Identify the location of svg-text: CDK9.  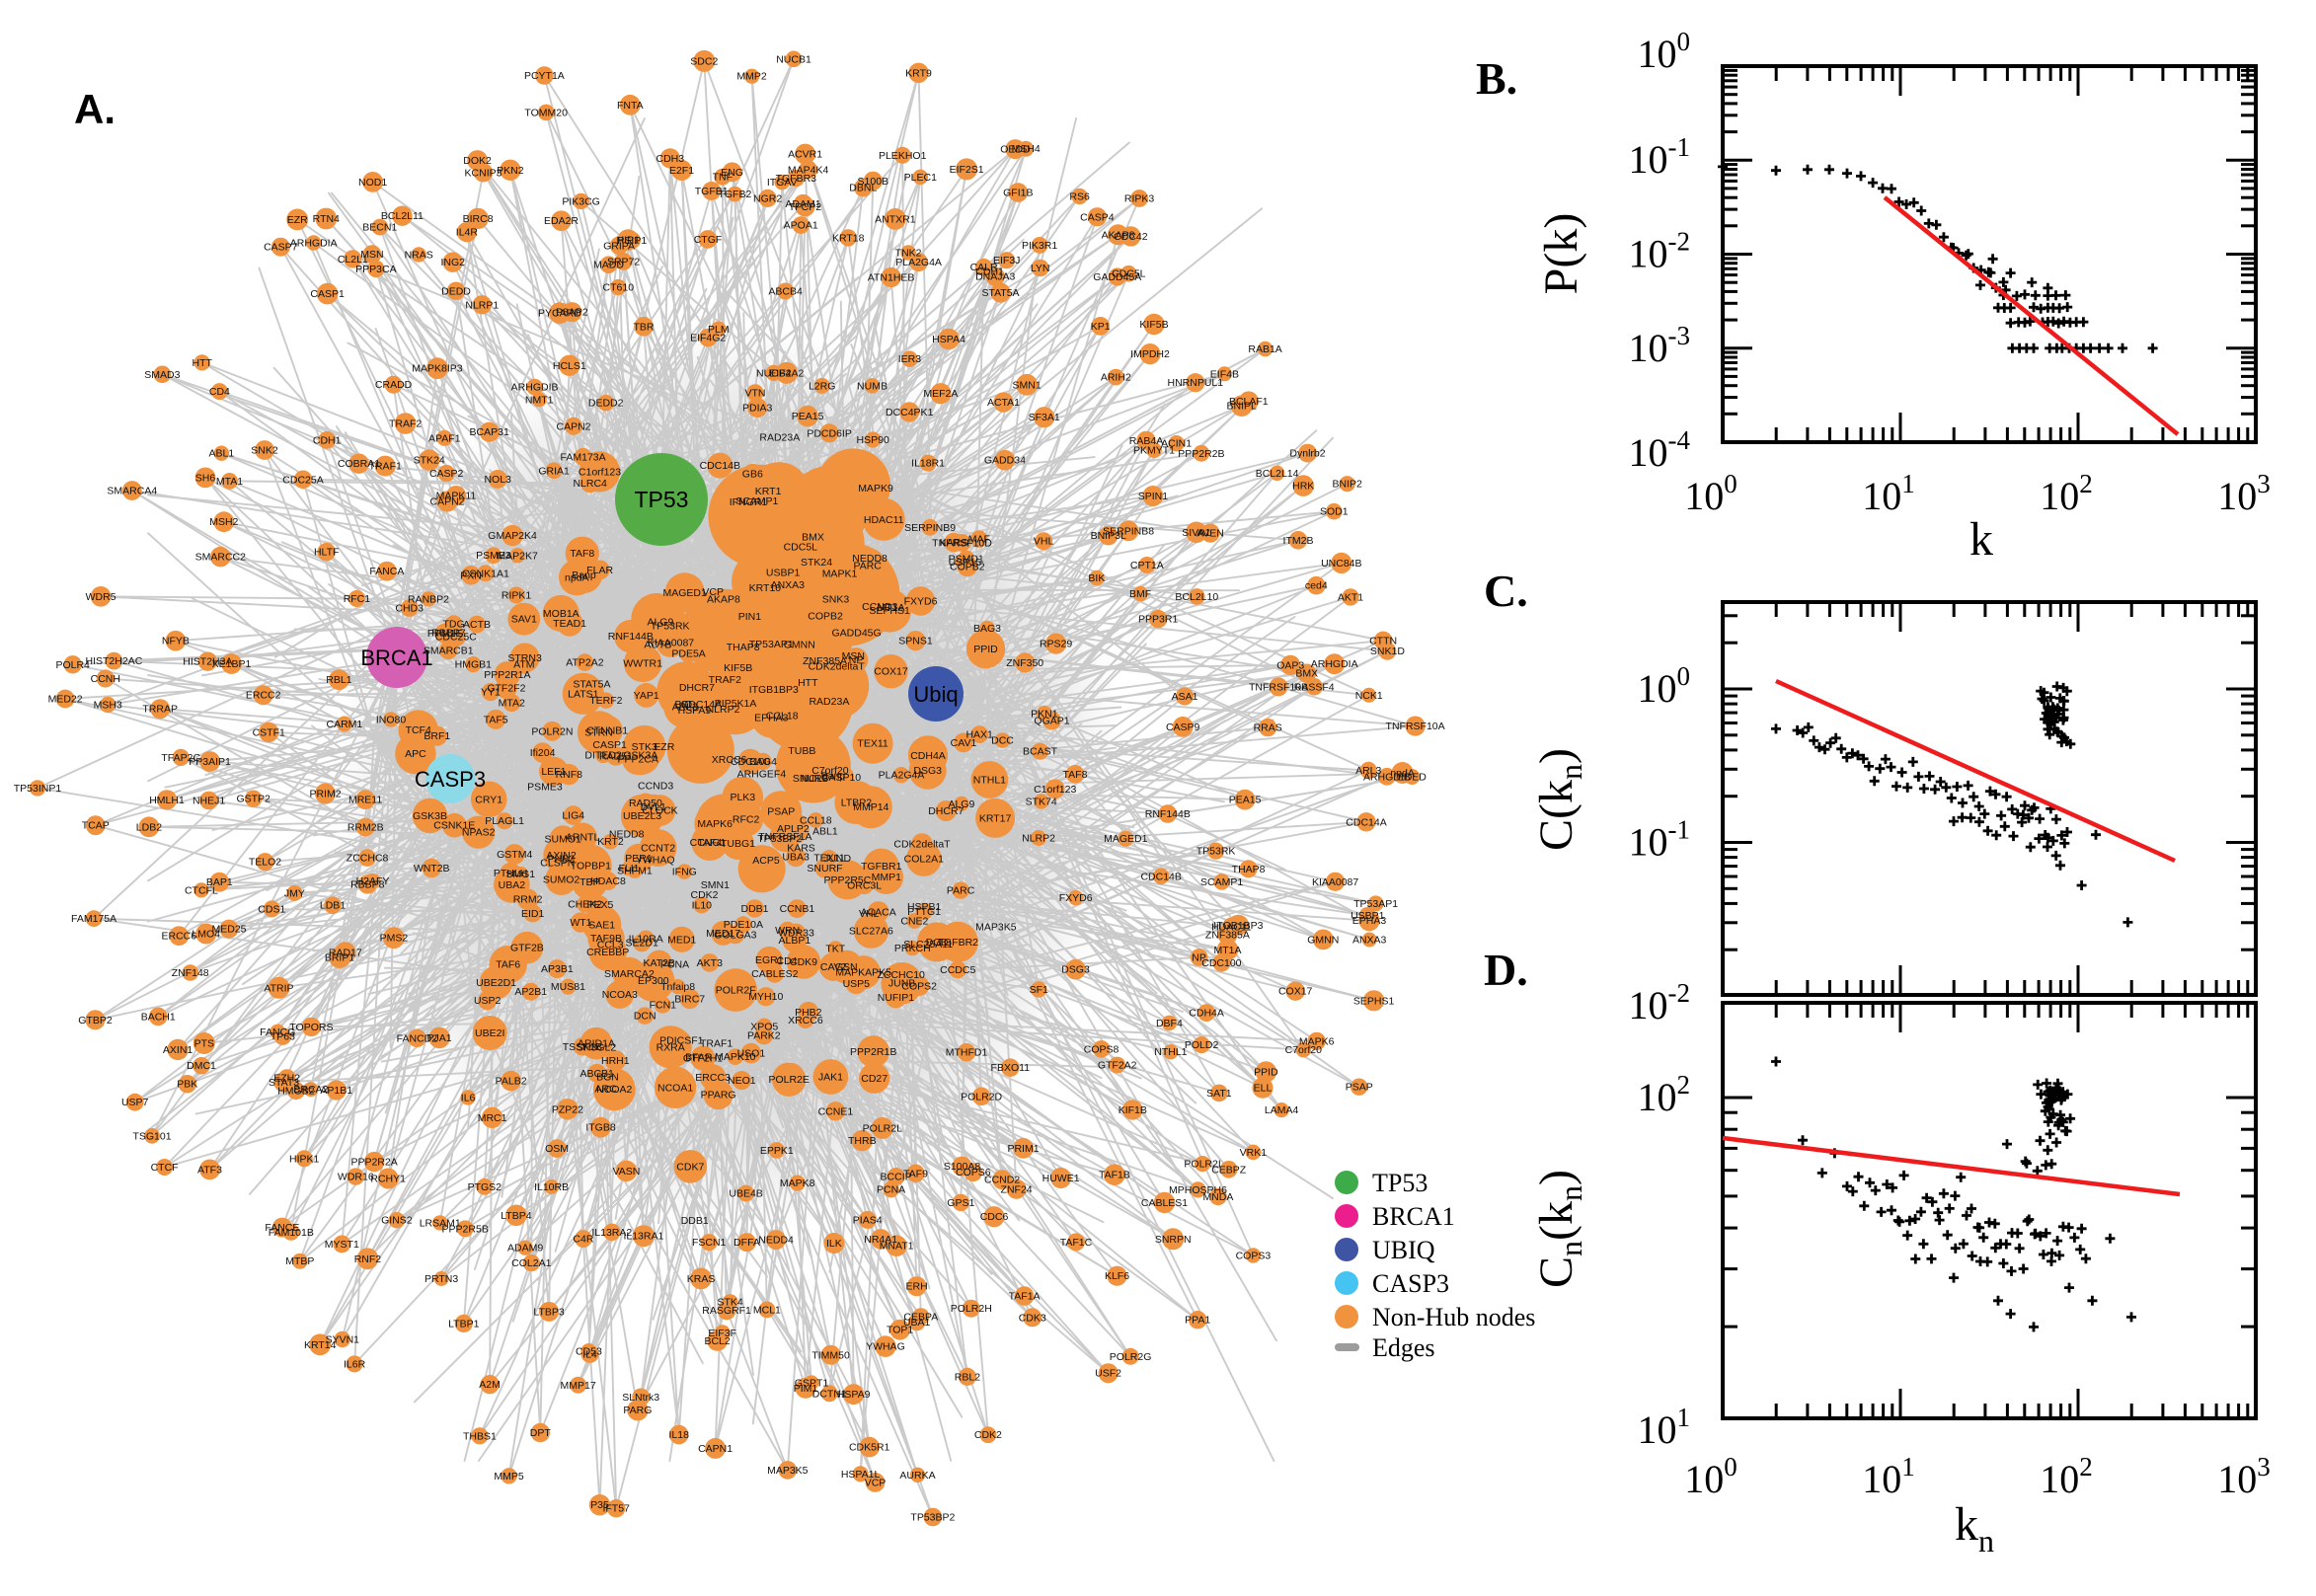
(803, 962).